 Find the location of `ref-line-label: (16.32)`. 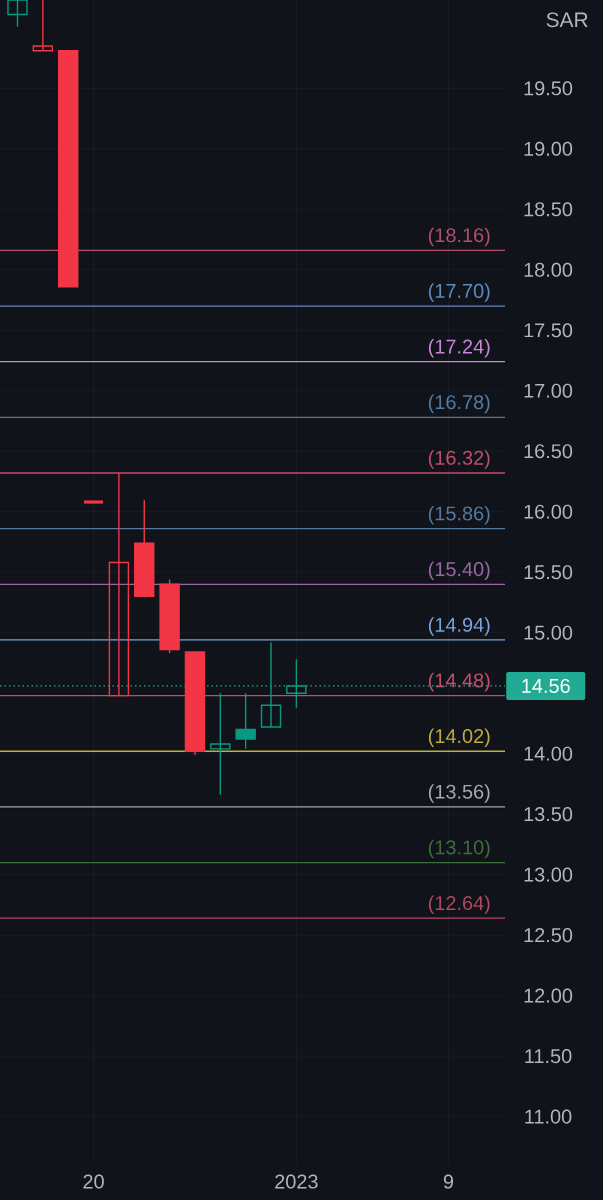

ref-line-label: (16.32) is located at coordinates (459, 459).